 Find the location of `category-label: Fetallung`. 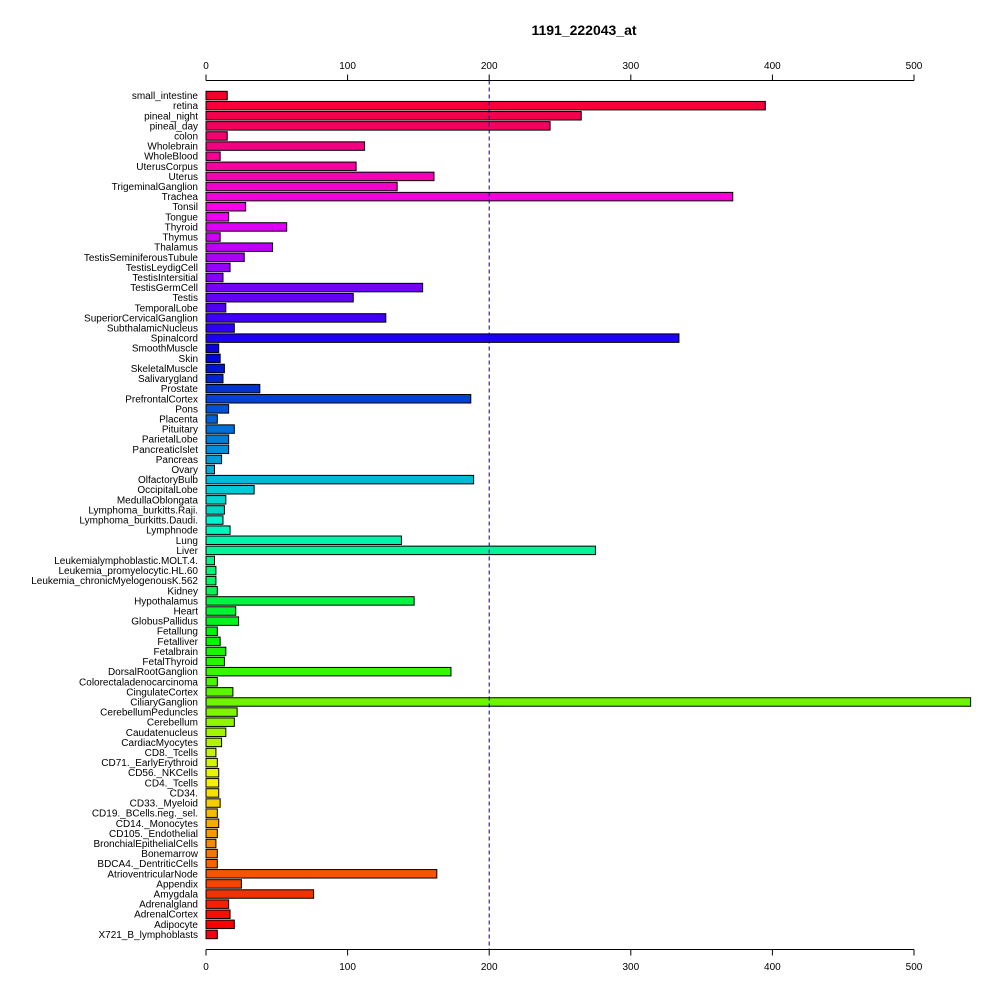

category-label: Fetallung is located at coordinates (177, 632).